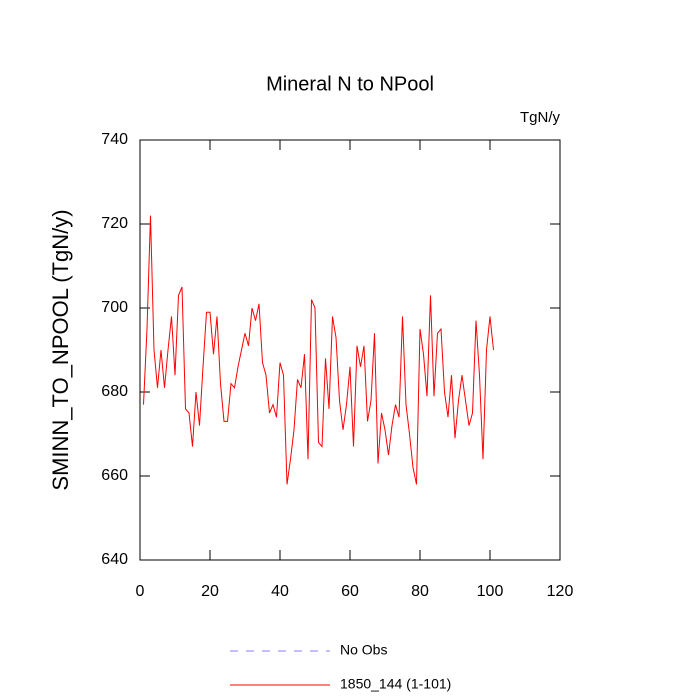  Describe the element at coordinates (363, 650) in the screenshot. I see `legend-label: No Obs` at that location.